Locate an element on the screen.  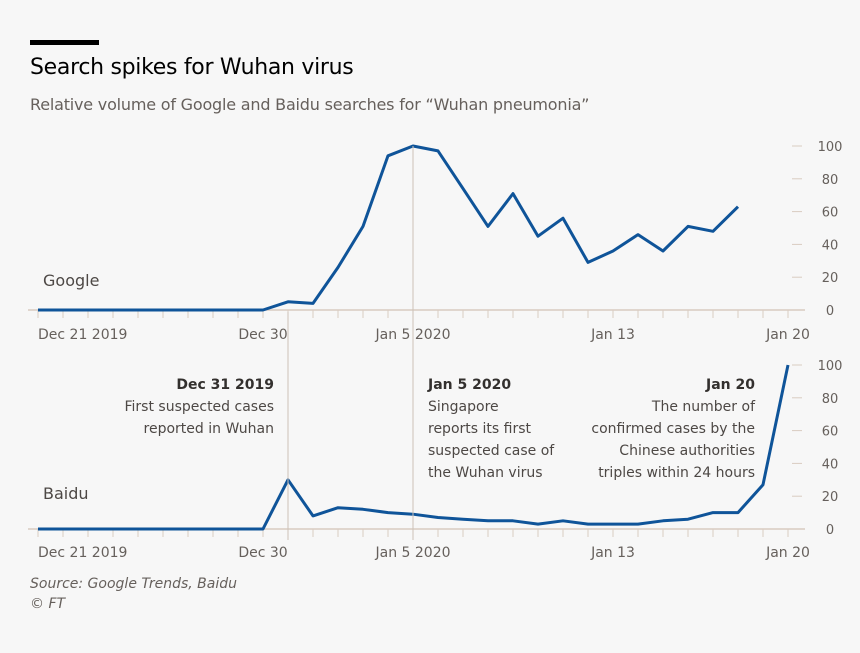
source-text: Source: Google Trends, Baidu is located at coordinates (133, 584).